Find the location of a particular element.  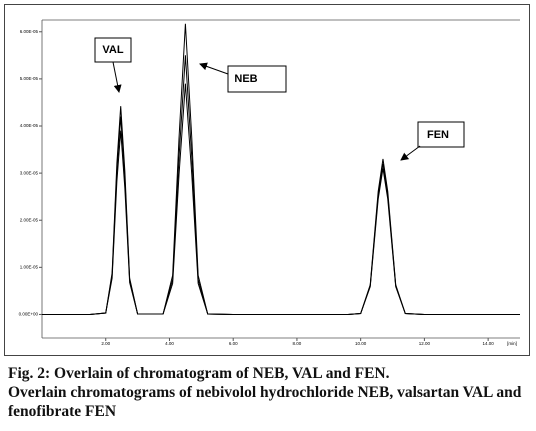

x-tick-label: 6.00 is located at coordinates (233, 343).